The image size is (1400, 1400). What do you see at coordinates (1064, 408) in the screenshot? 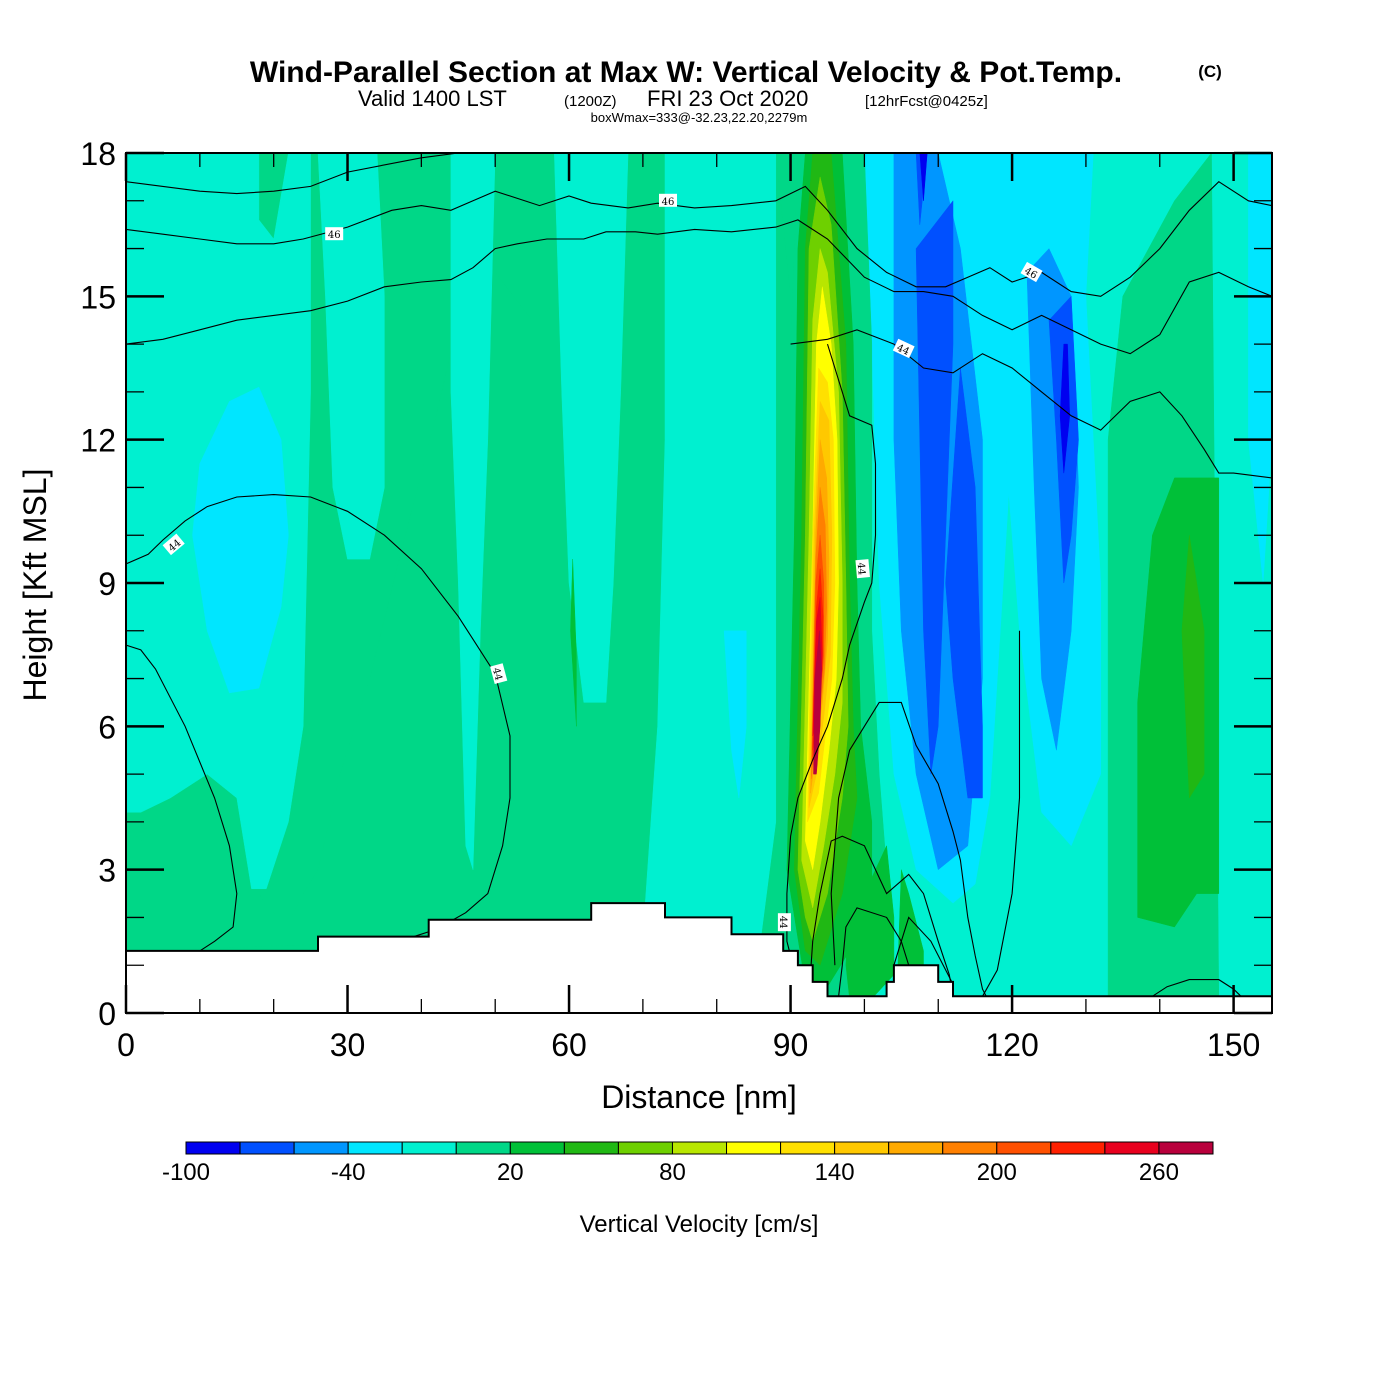
I see `field-region-deep-blue` at bounding box center [1064, 408].